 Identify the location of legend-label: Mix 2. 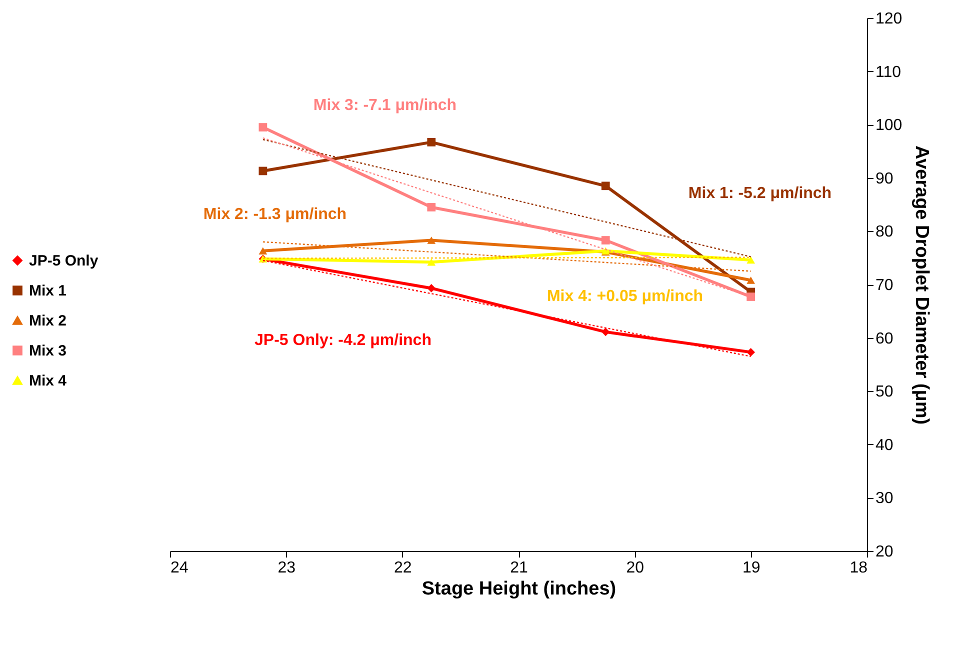
(48, 321).